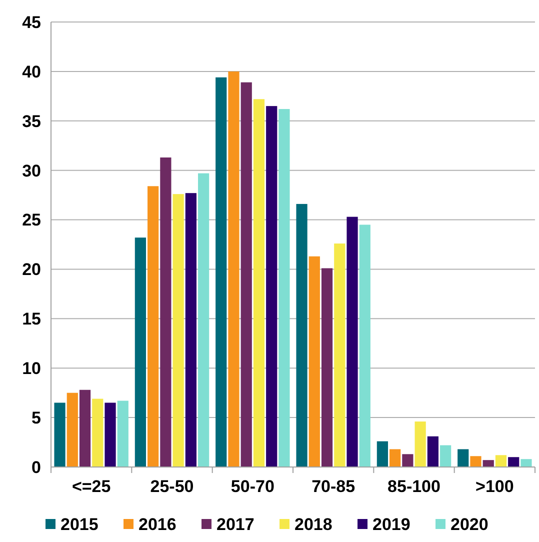 This screenshot has width=539, height=542. Describe the element at coordinates (31, 72) in the screenshot. I see `y-tick-label: 40` at that location.